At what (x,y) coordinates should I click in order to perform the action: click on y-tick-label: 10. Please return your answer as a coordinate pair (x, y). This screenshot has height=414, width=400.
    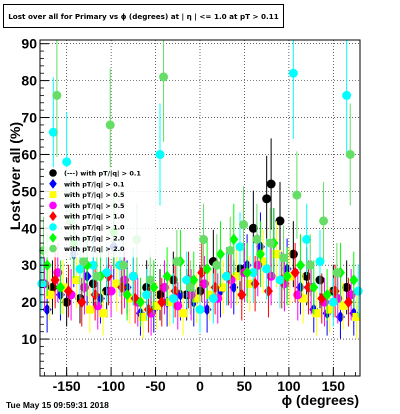
    Looking at the image, I should click on (29, 339).